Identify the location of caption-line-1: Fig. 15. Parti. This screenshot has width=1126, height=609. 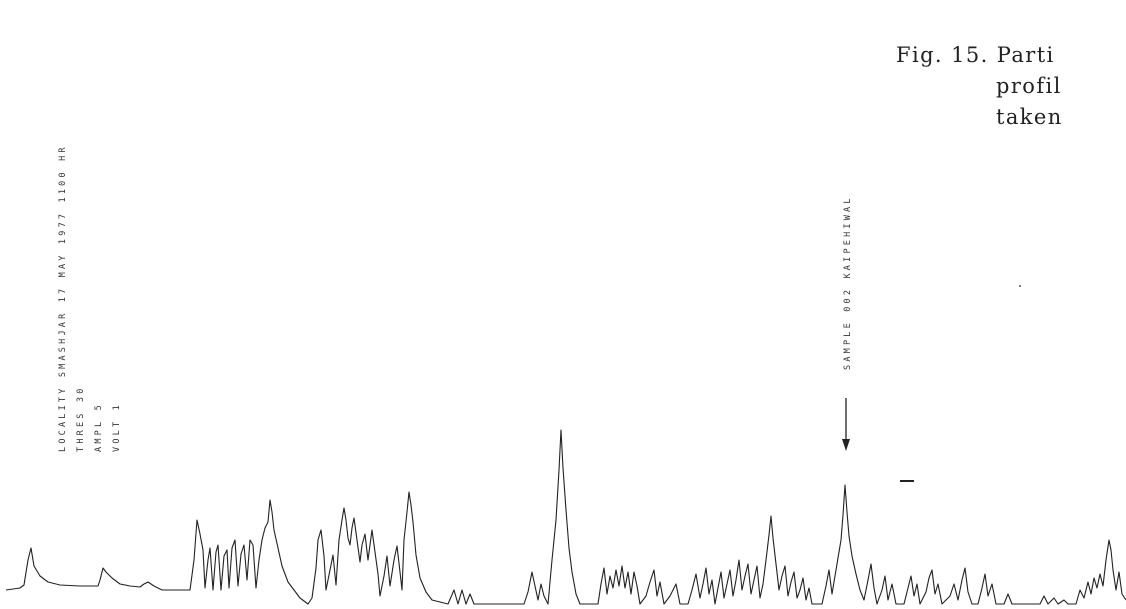
(975, 55).